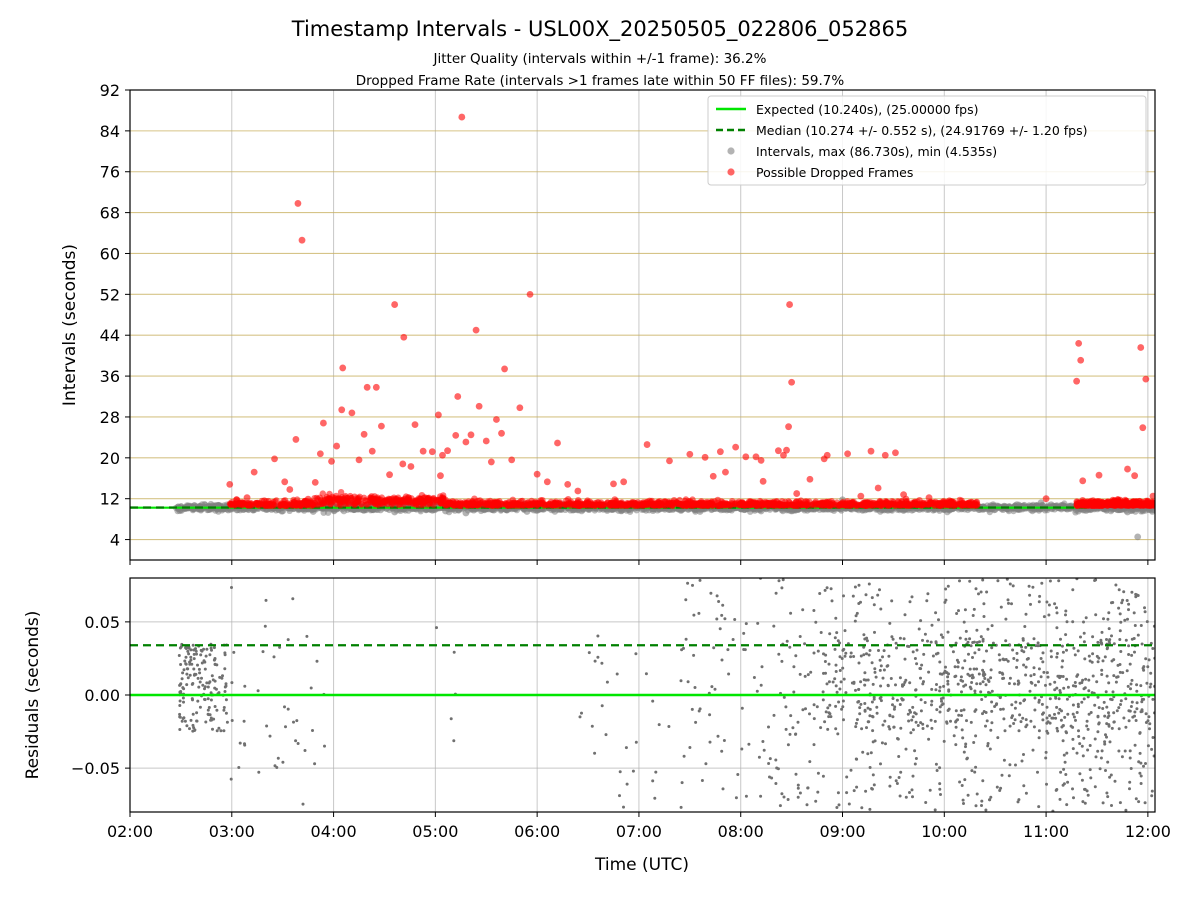 This screenshot has width=1200, height=900. Describe the element at coordinates (110, 213) in the screenshot. I see `intervals-y-tick-label: 68` at that location.